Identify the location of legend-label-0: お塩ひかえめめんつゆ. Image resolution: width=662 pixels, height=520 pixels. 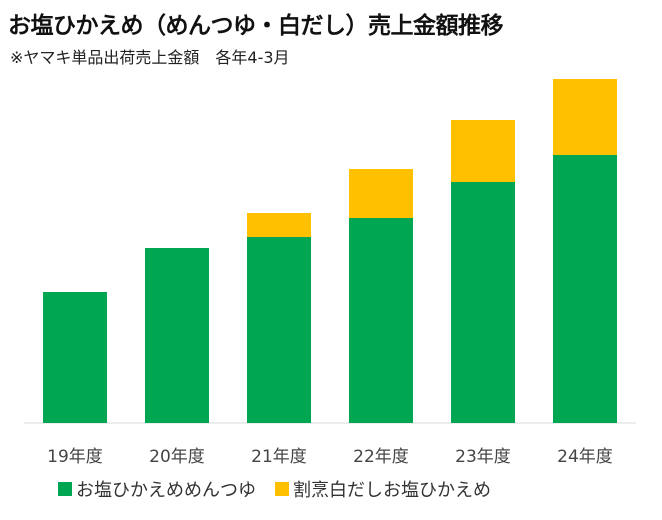
(166, 490).